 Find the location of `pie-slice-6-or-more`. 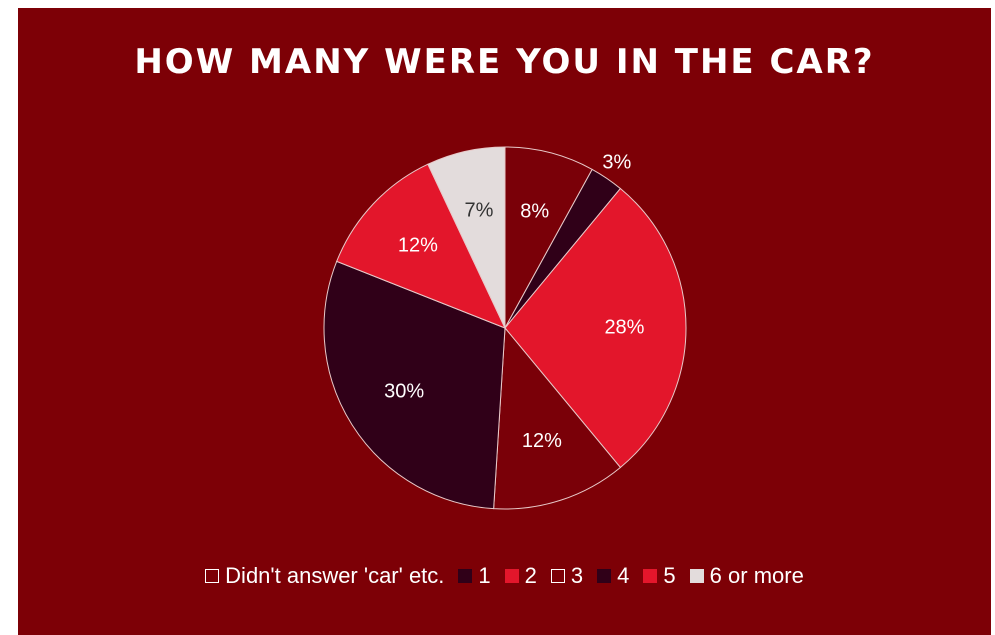

pie-slice-6-or-more is located at coordinates (421, 246).